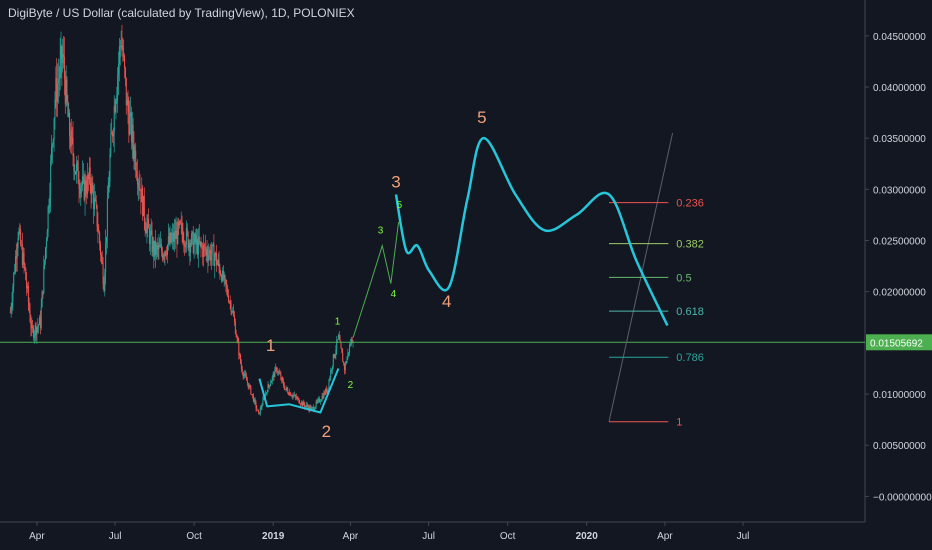 This screenshot has width=932, height=550. Describe the element at coordinates (899, 88) in the screenshot. I see `y-tick-label: 0.04000000` at that location.